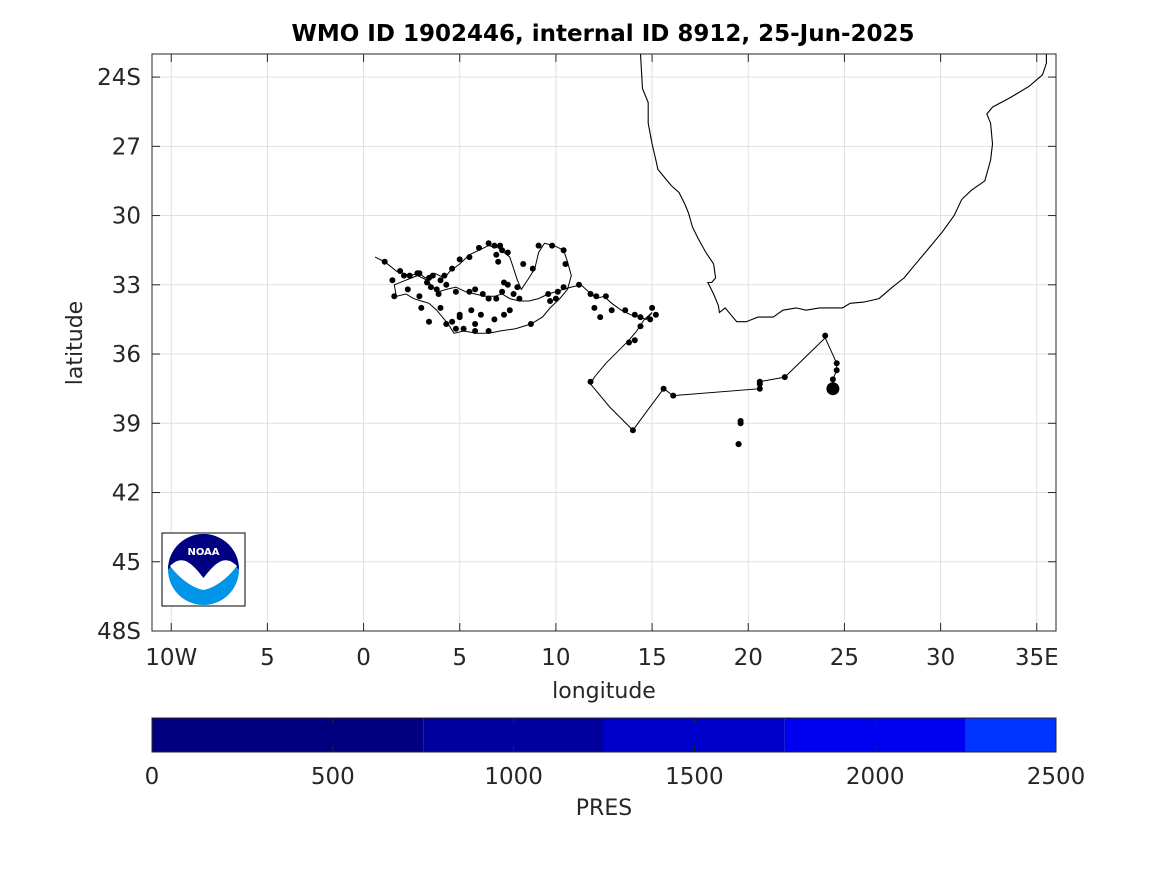 This screenshot has height=875, width=1167. I want to click on y-tick-label: 27, so click(126, 147).